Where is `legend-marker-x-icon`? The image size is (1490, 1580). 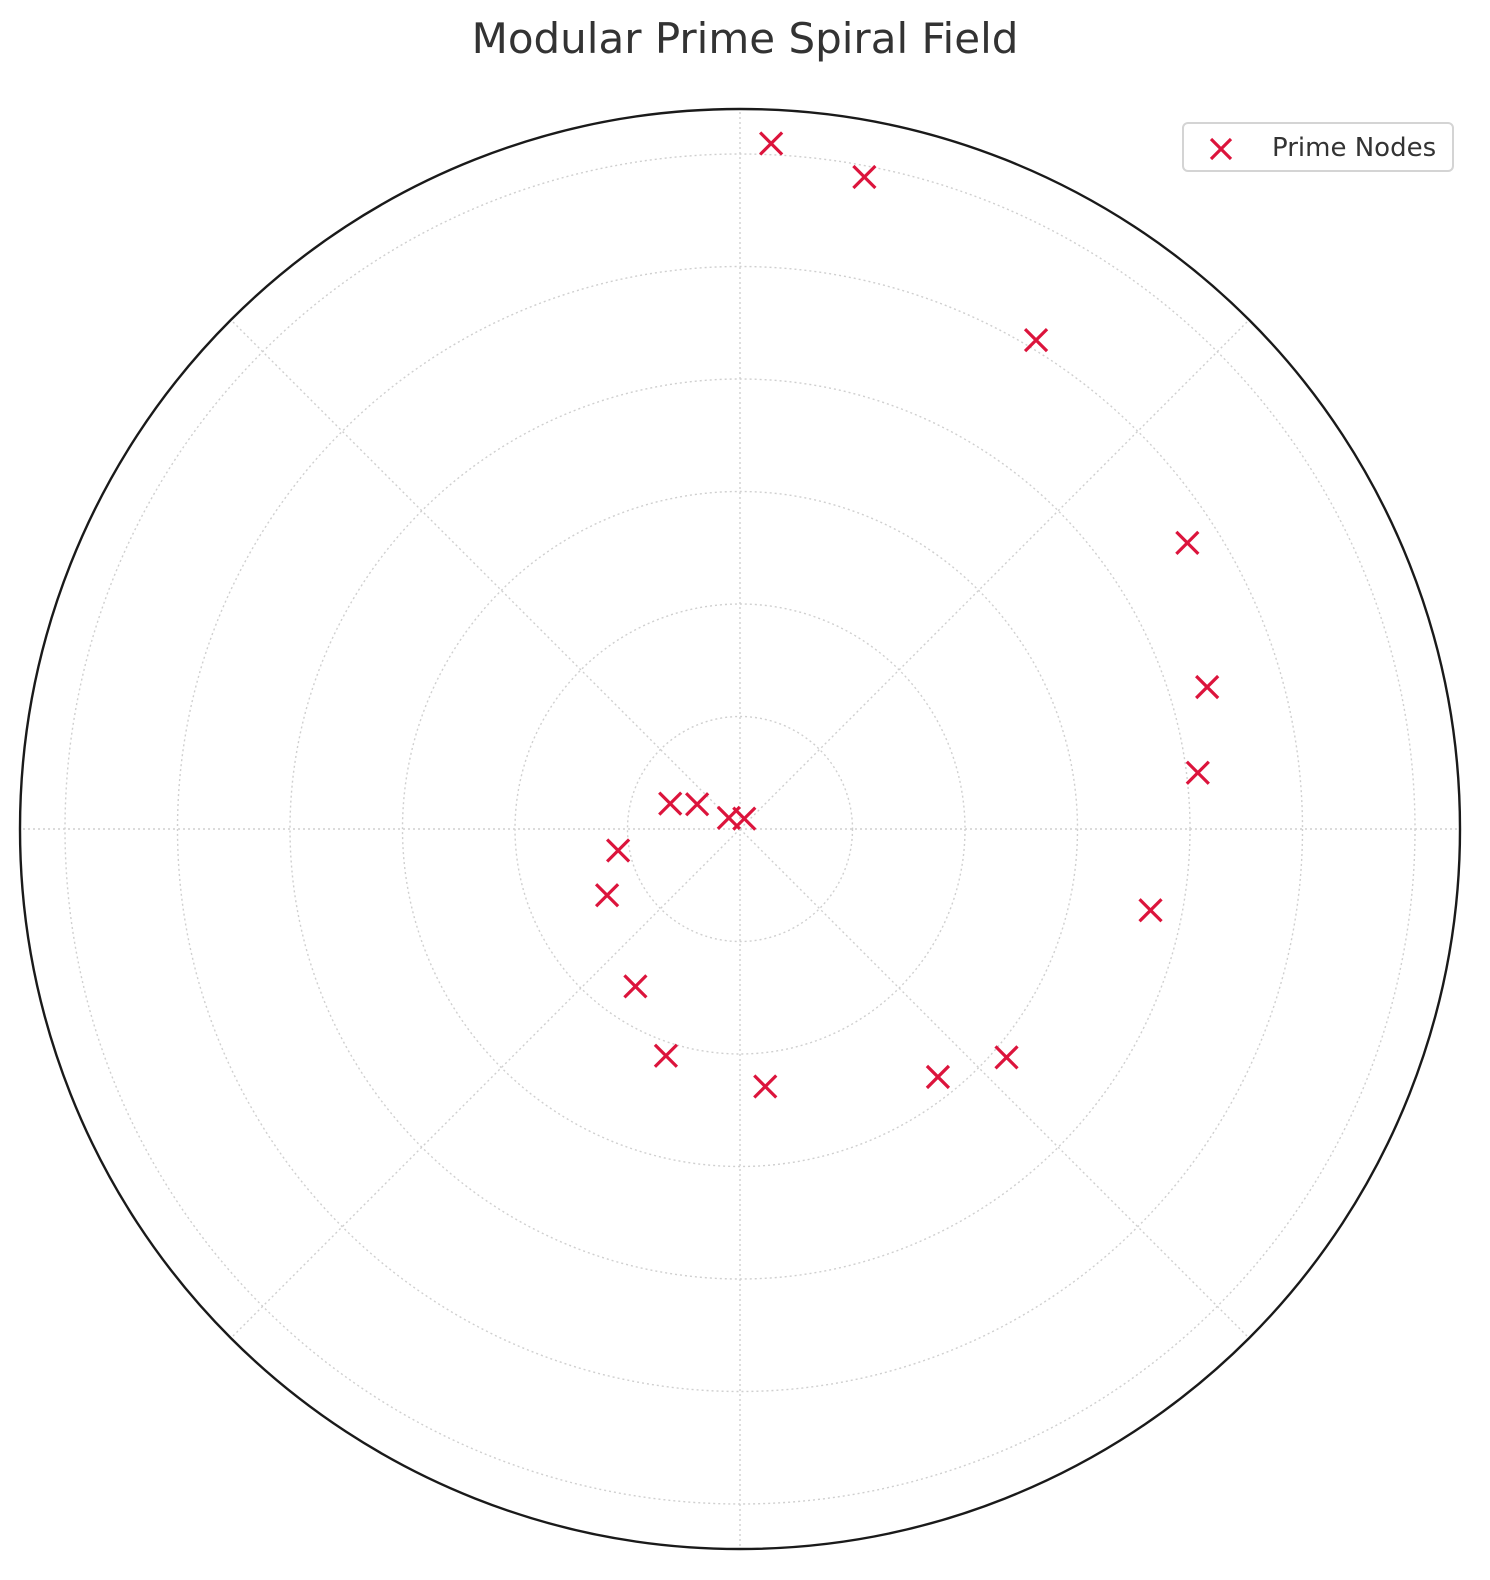
legend-marker-x-icon is located at coordinates (1221, 149).